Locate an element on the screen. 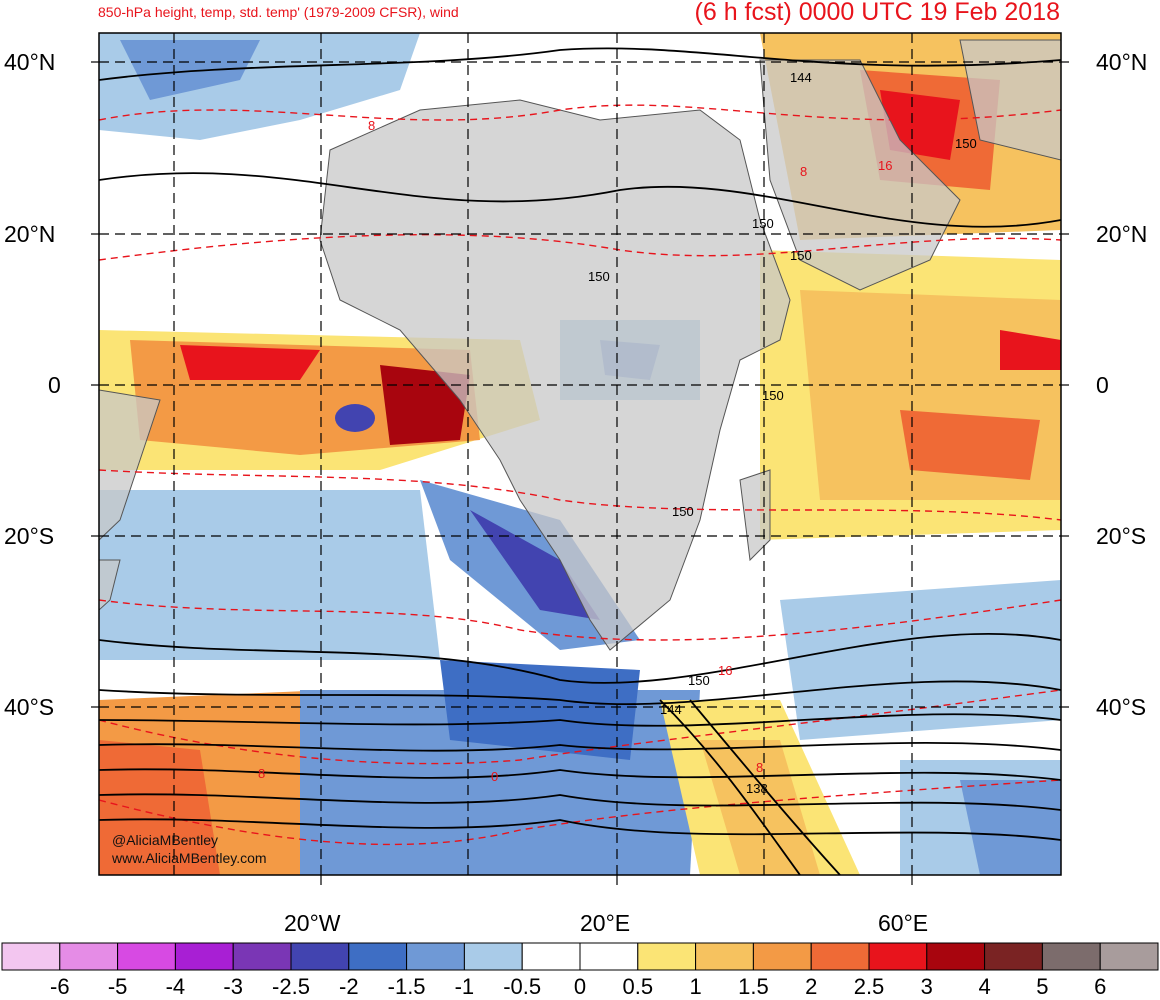  colorbar-tick-label: -0.5 is located at coordinates (522, 986).